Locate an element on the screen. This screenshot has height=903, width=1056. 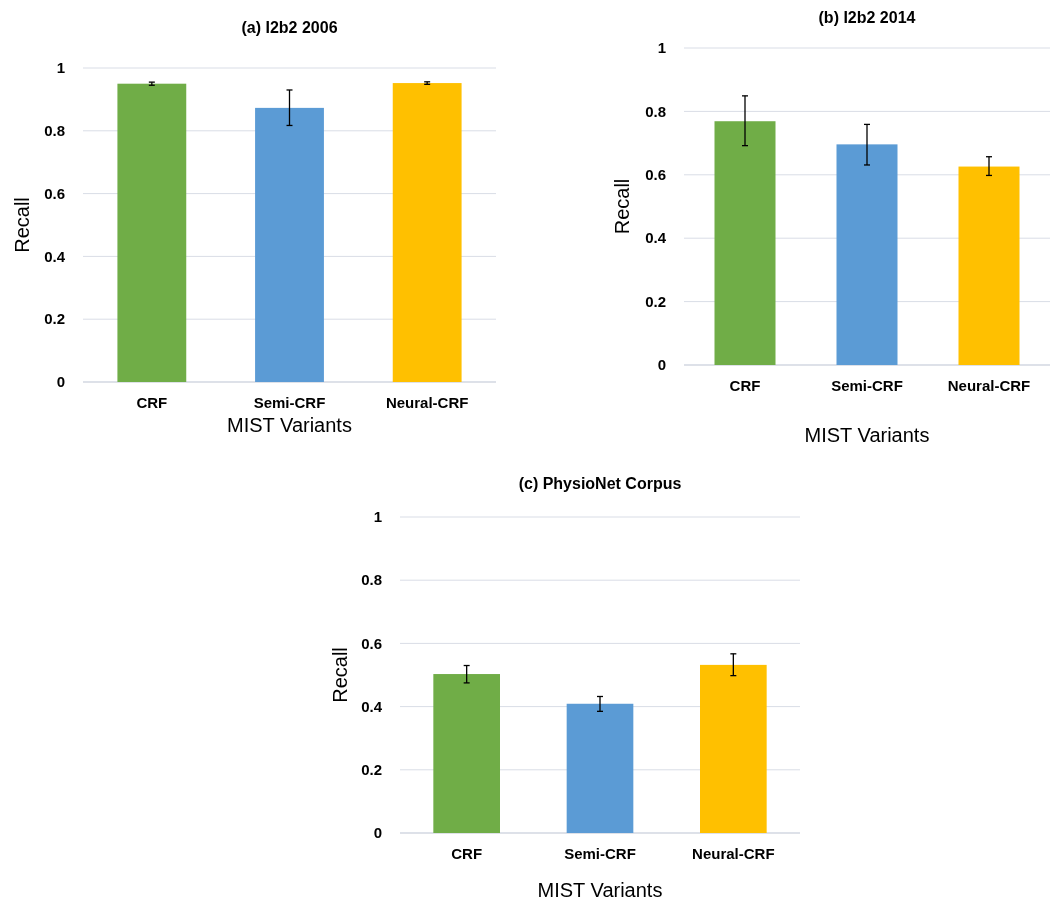
chart-title: (a) I2b2 2006 is located at coordinates (289, 27).